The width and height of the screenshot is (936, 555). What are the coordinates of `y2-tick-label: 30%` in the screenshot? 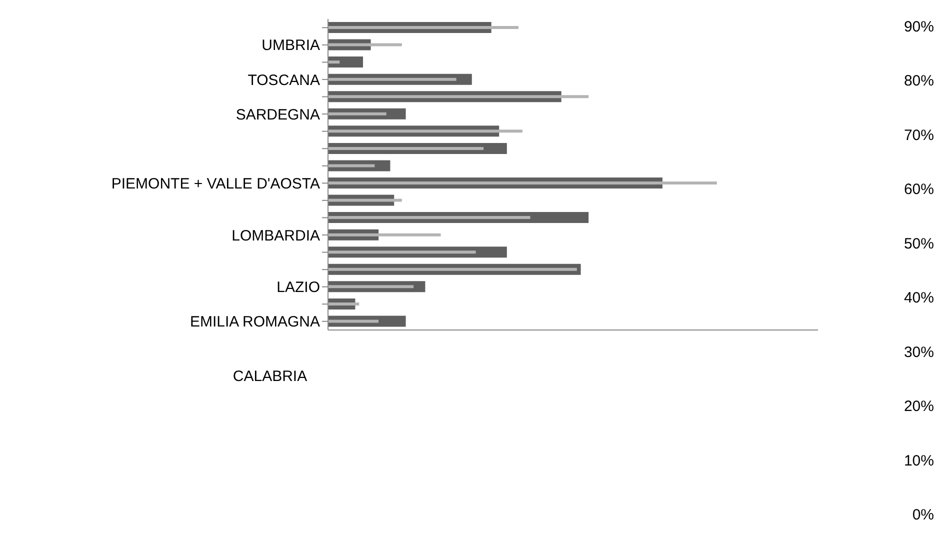 It's located at (919, 352).